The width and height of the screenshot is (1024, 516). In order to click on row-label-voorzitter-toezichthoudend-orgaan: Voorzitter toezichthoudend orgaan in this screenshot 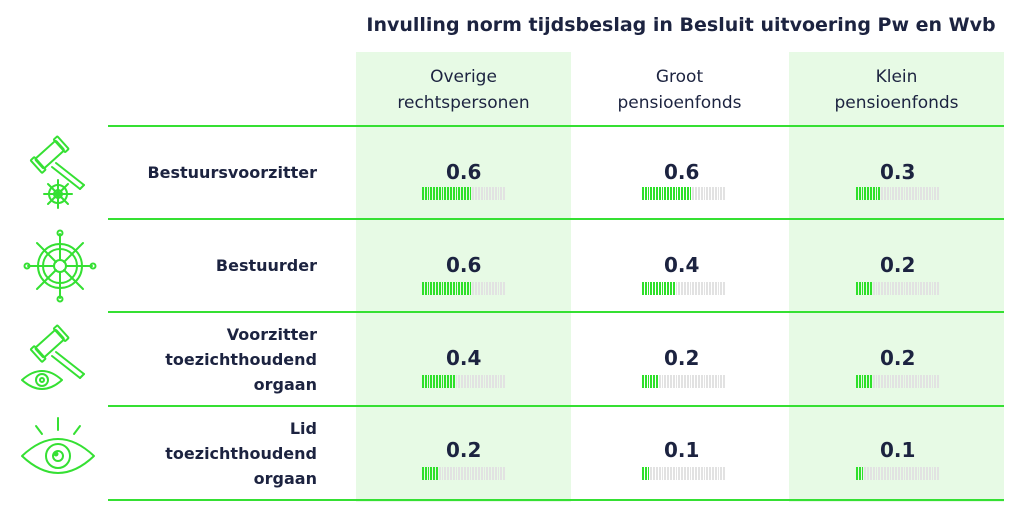, I will do `click(213, 359)`.